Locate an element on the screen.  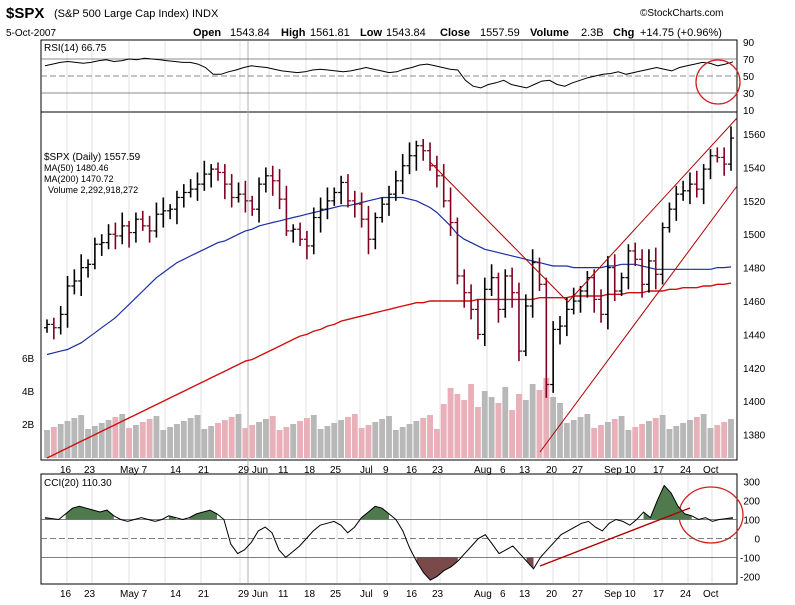
cci-x-tick-label: 23 is located at coordinates (438, 594).